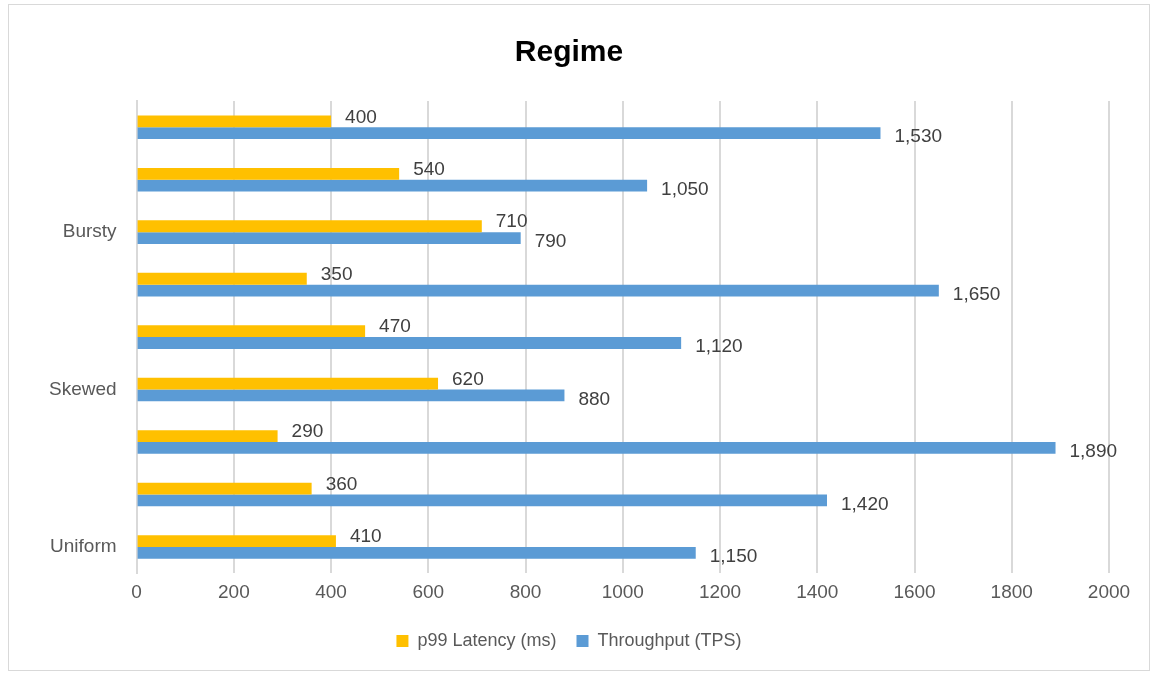 The width and height of the screenshot is (1153, 675). Describe the element at coordinates (918, 136) in the screenshot. I see `data-label: 1,530` at that location.